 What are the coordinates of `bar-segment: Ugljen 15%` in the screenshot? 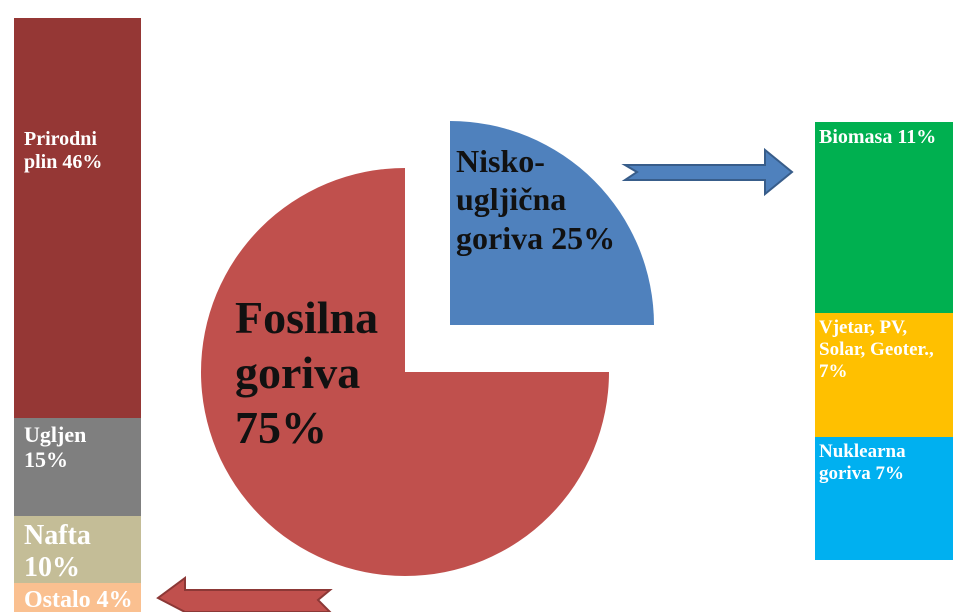 It's located at (77, 466).